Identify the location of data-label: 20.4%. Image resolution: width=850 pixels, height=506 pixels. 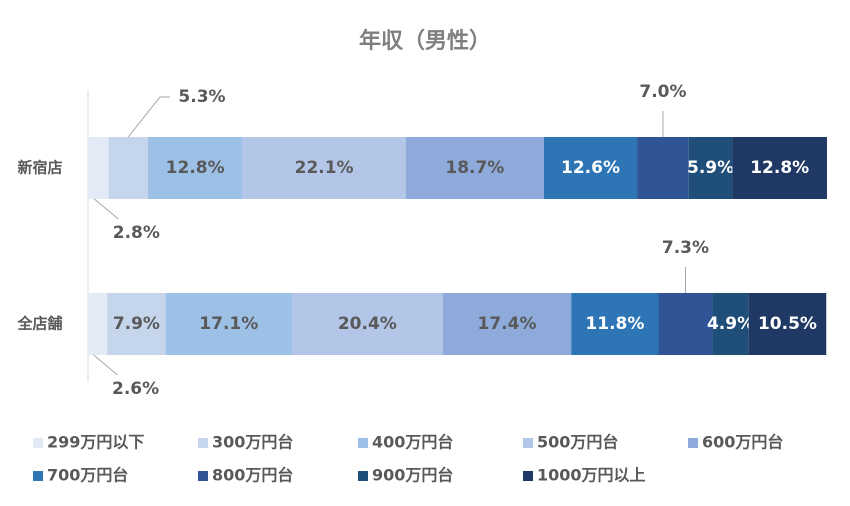
(367, 324).